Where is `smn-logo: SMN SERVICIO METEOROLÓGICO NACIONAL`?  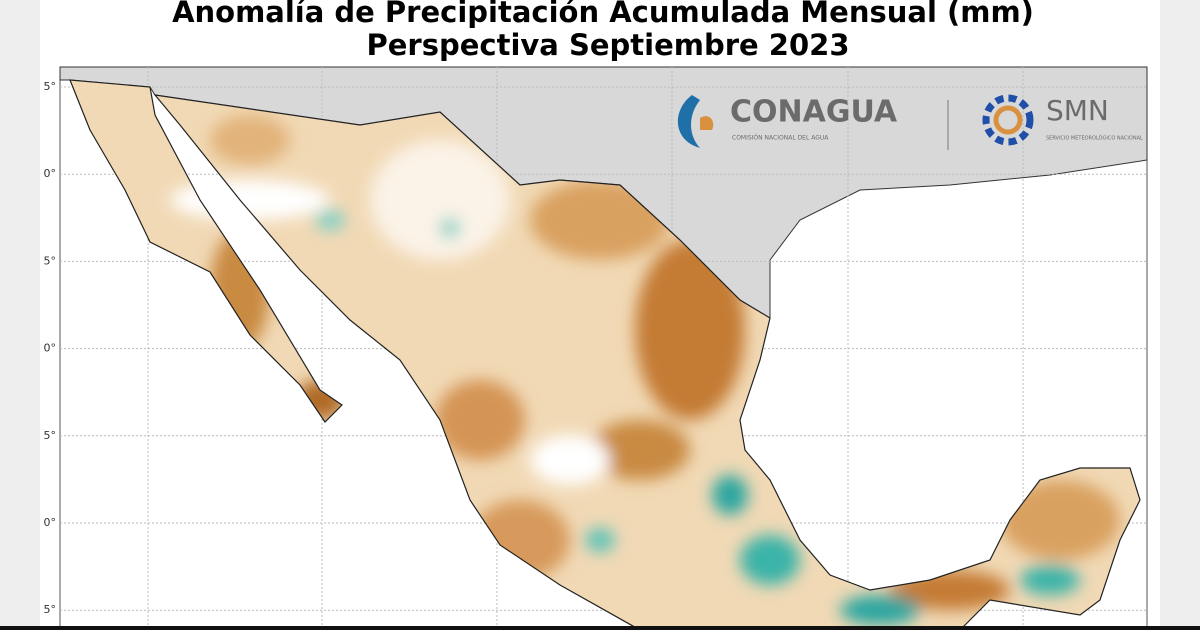 smn-logo: SMN SERVICIO METEOROLÓGICO NACIONAL is located at coordinates (1062, 120).